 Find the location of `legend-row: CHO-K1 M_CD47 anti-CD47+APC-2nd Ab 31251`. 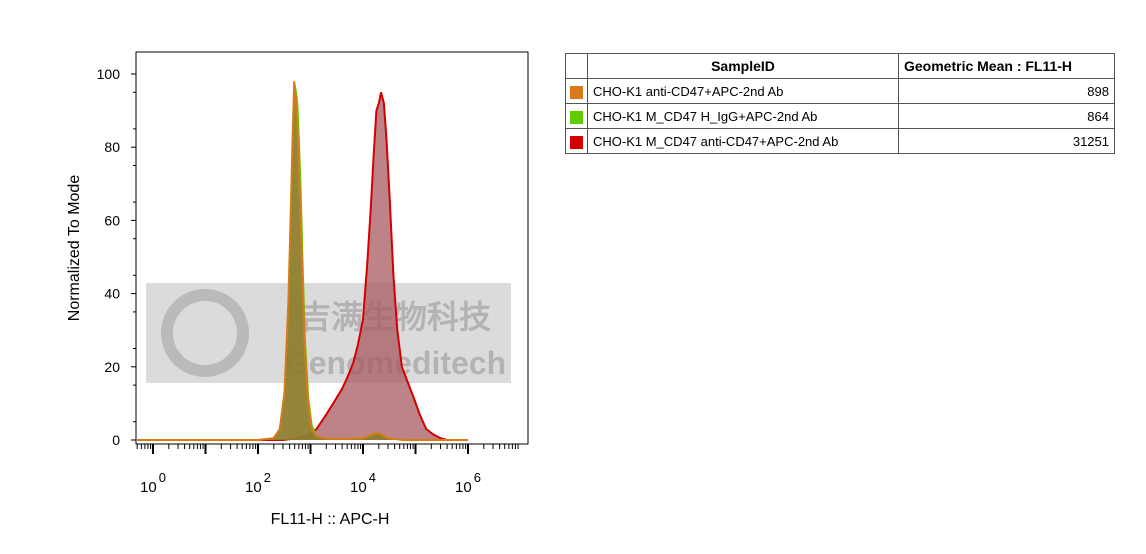

legend-row: CHO-K1 M_CD47 anti-CD47+APC-2nd Ab 31251 is located at coordinates (840, 141).